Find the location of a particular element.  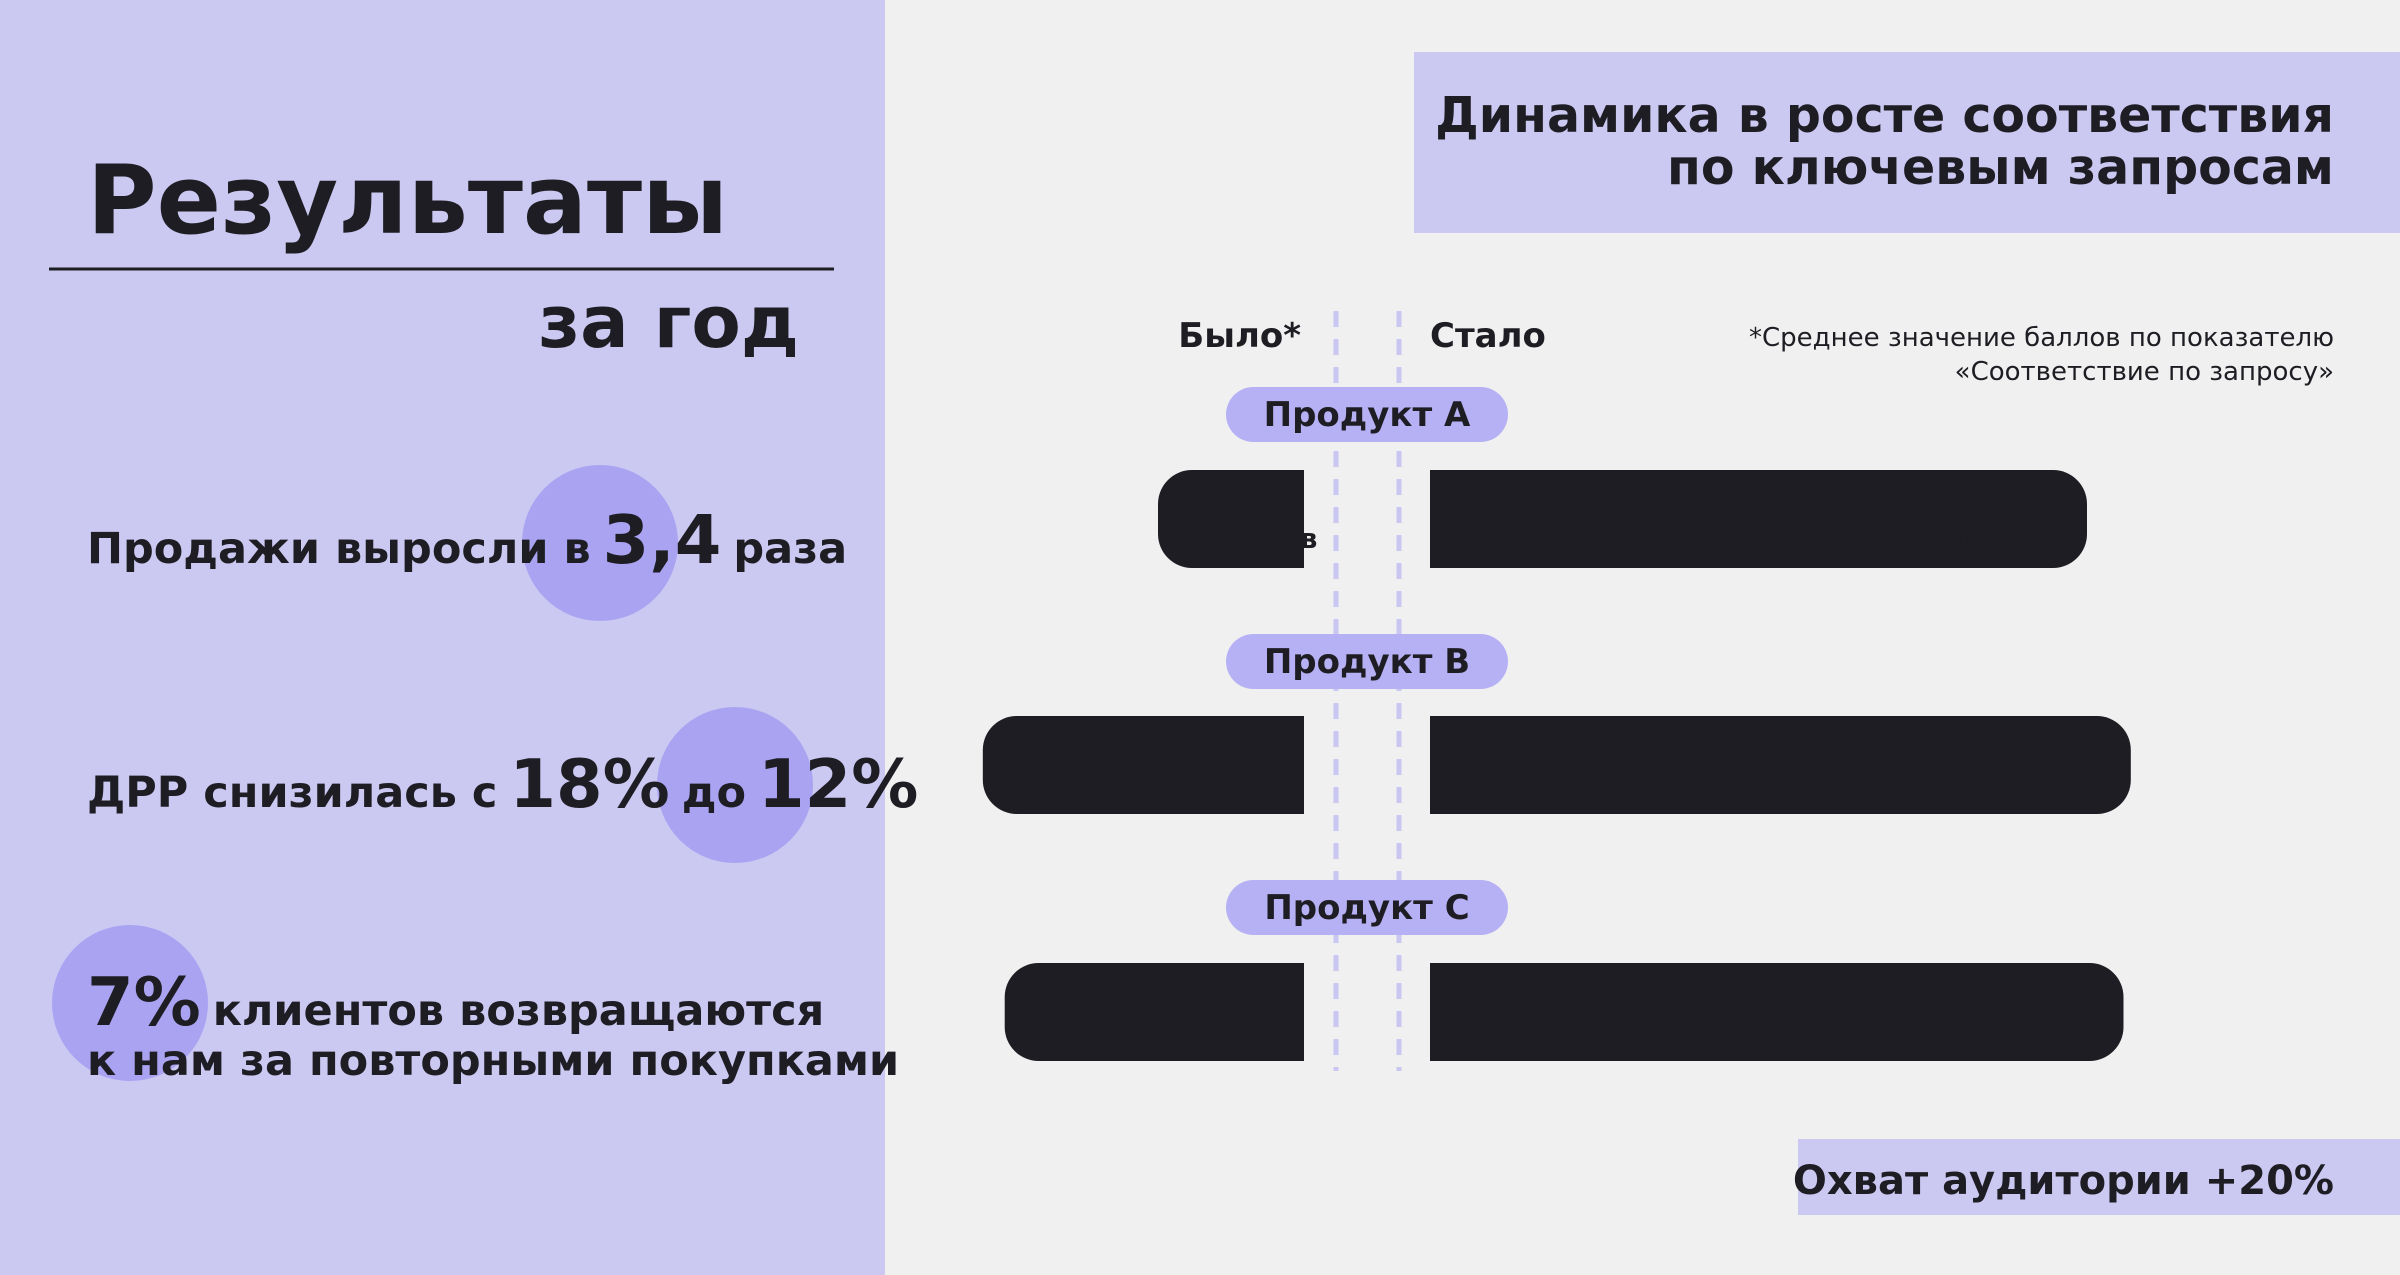

value-label: 95 is located at coordinates (2048, 995).